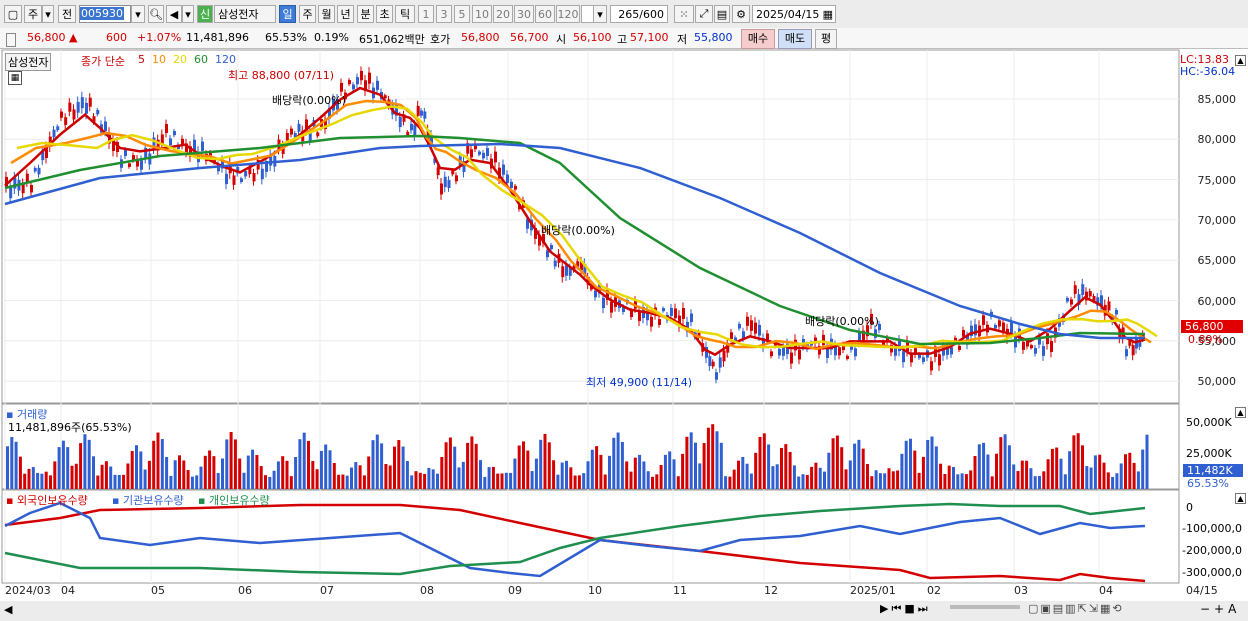 The image size is (1248, 621). Describe the element at coordinates (1209, 422) in the screenshot. I see `vol-axis-50000: 50,000K` at that location.